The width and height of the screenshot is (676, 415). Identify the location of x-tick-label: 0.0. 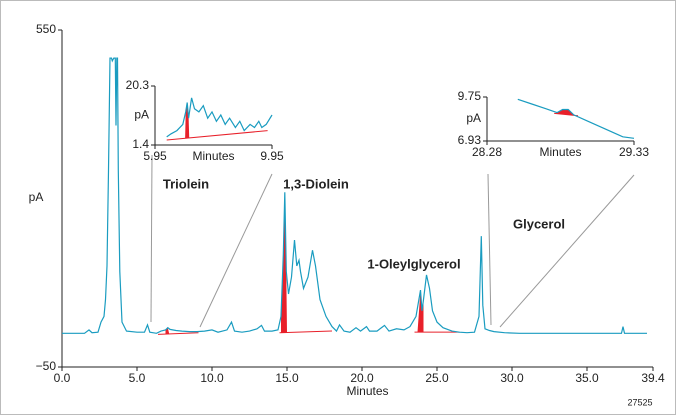
(62, 378).